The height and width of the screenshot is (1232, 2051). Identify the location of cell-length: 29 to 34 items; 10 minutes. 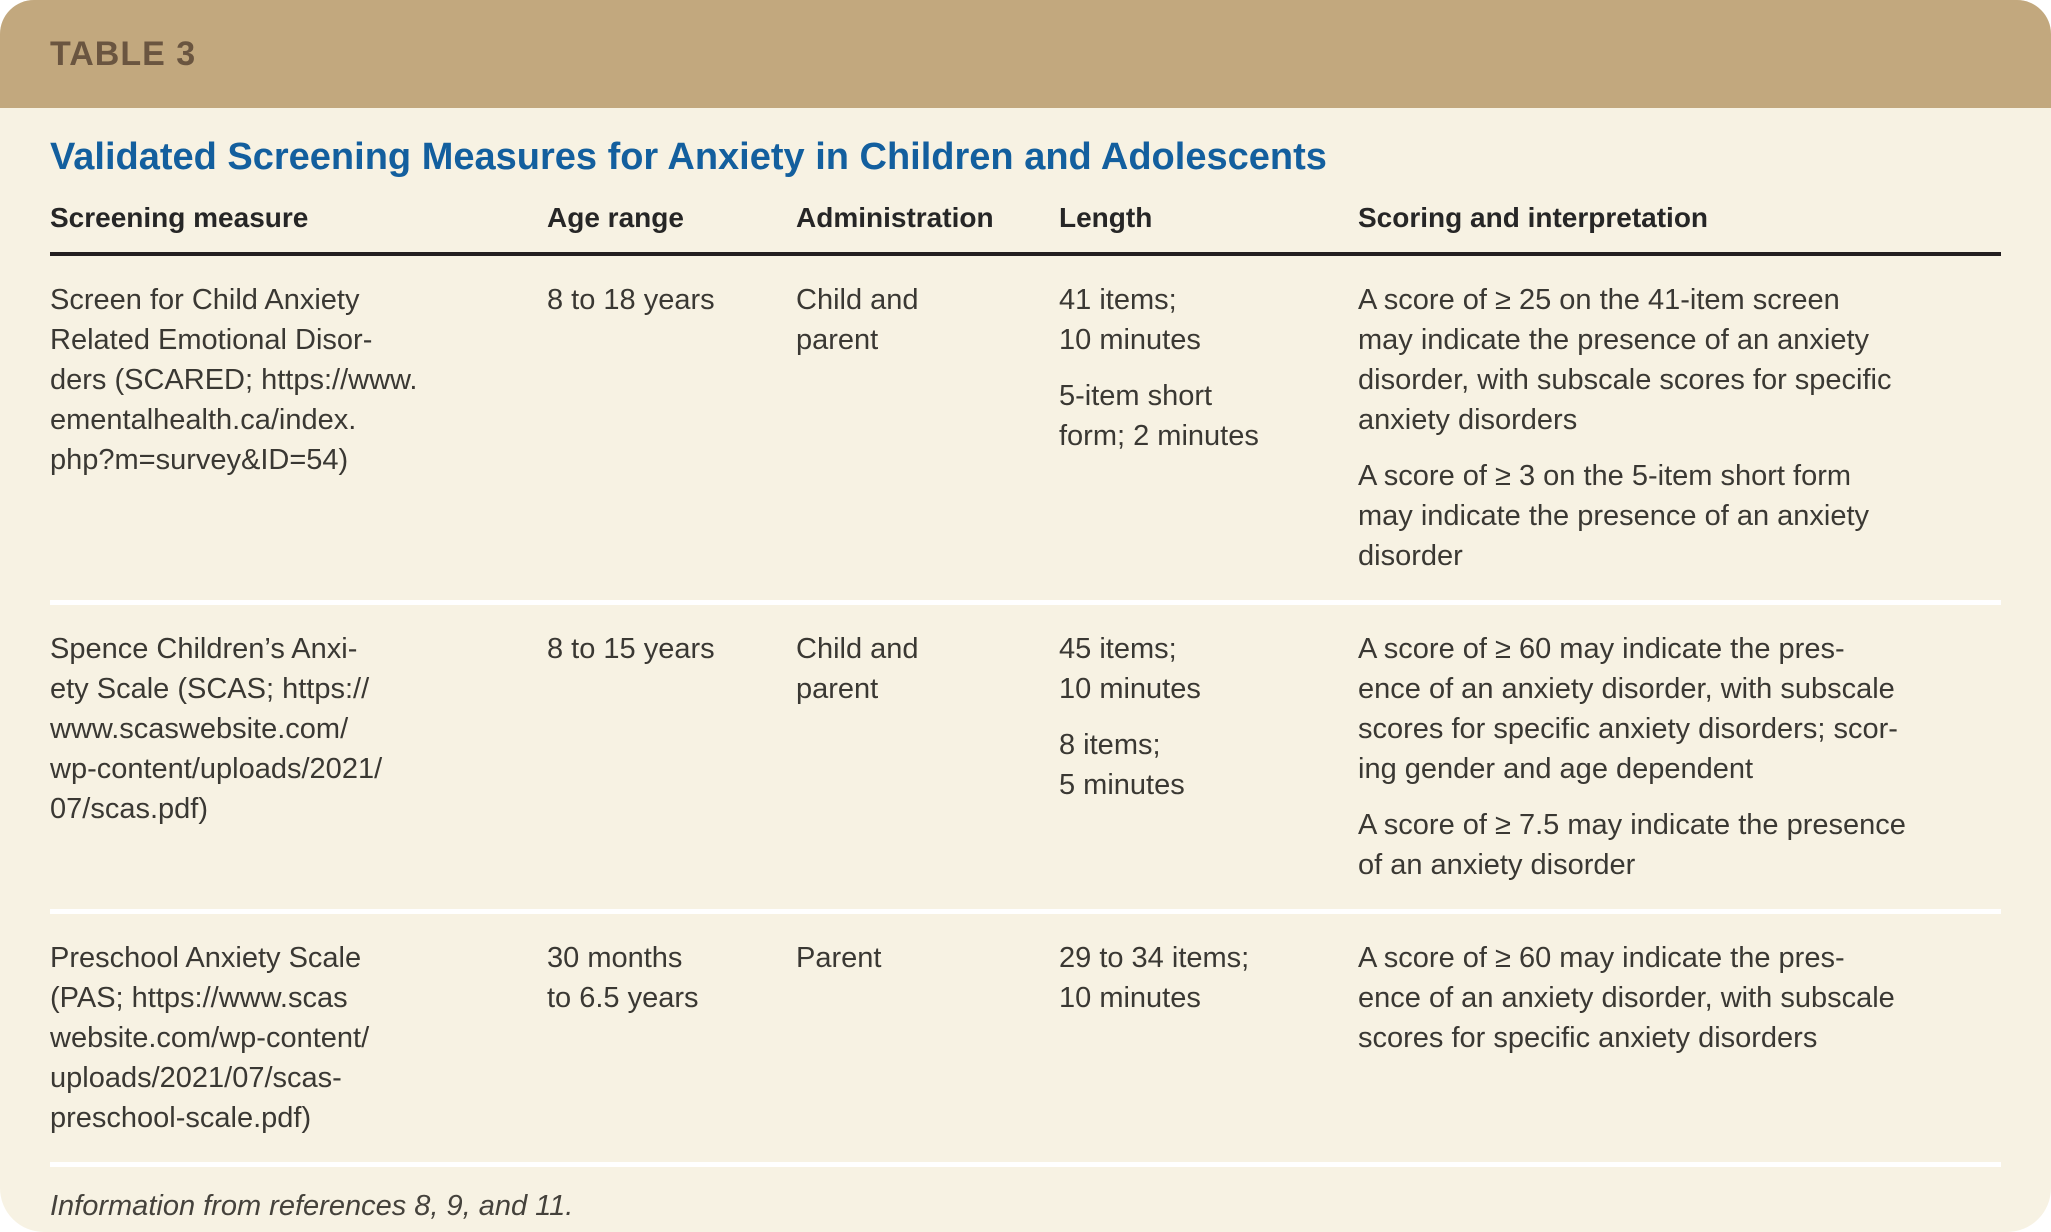
(1154, 978).